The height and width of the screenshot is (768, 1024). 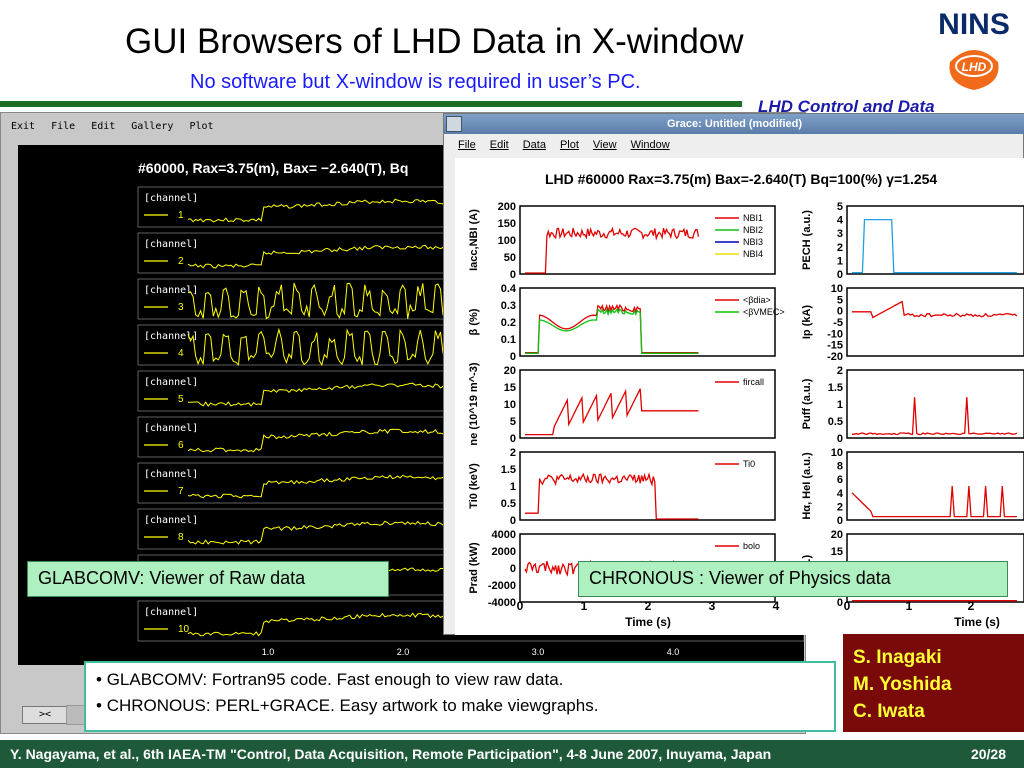 I want to click on nins-logo: NINS LHD, so click(x=974, y=52).